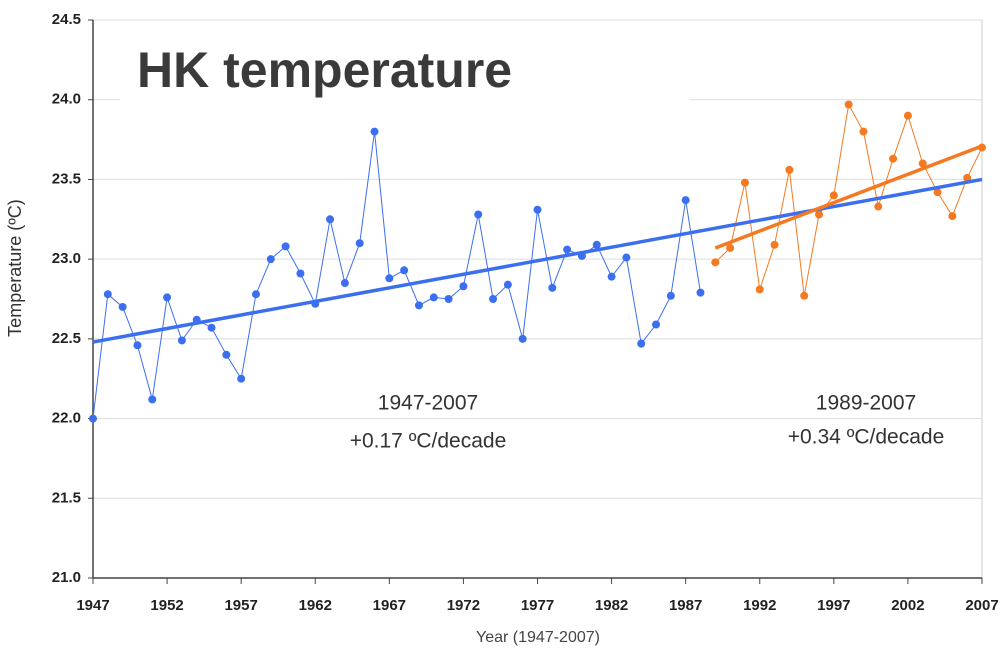  What do you see at coordinates (324, 70) in the screenshot?
I see `chart-title: HK temperature` at bounding box center [324, 70].